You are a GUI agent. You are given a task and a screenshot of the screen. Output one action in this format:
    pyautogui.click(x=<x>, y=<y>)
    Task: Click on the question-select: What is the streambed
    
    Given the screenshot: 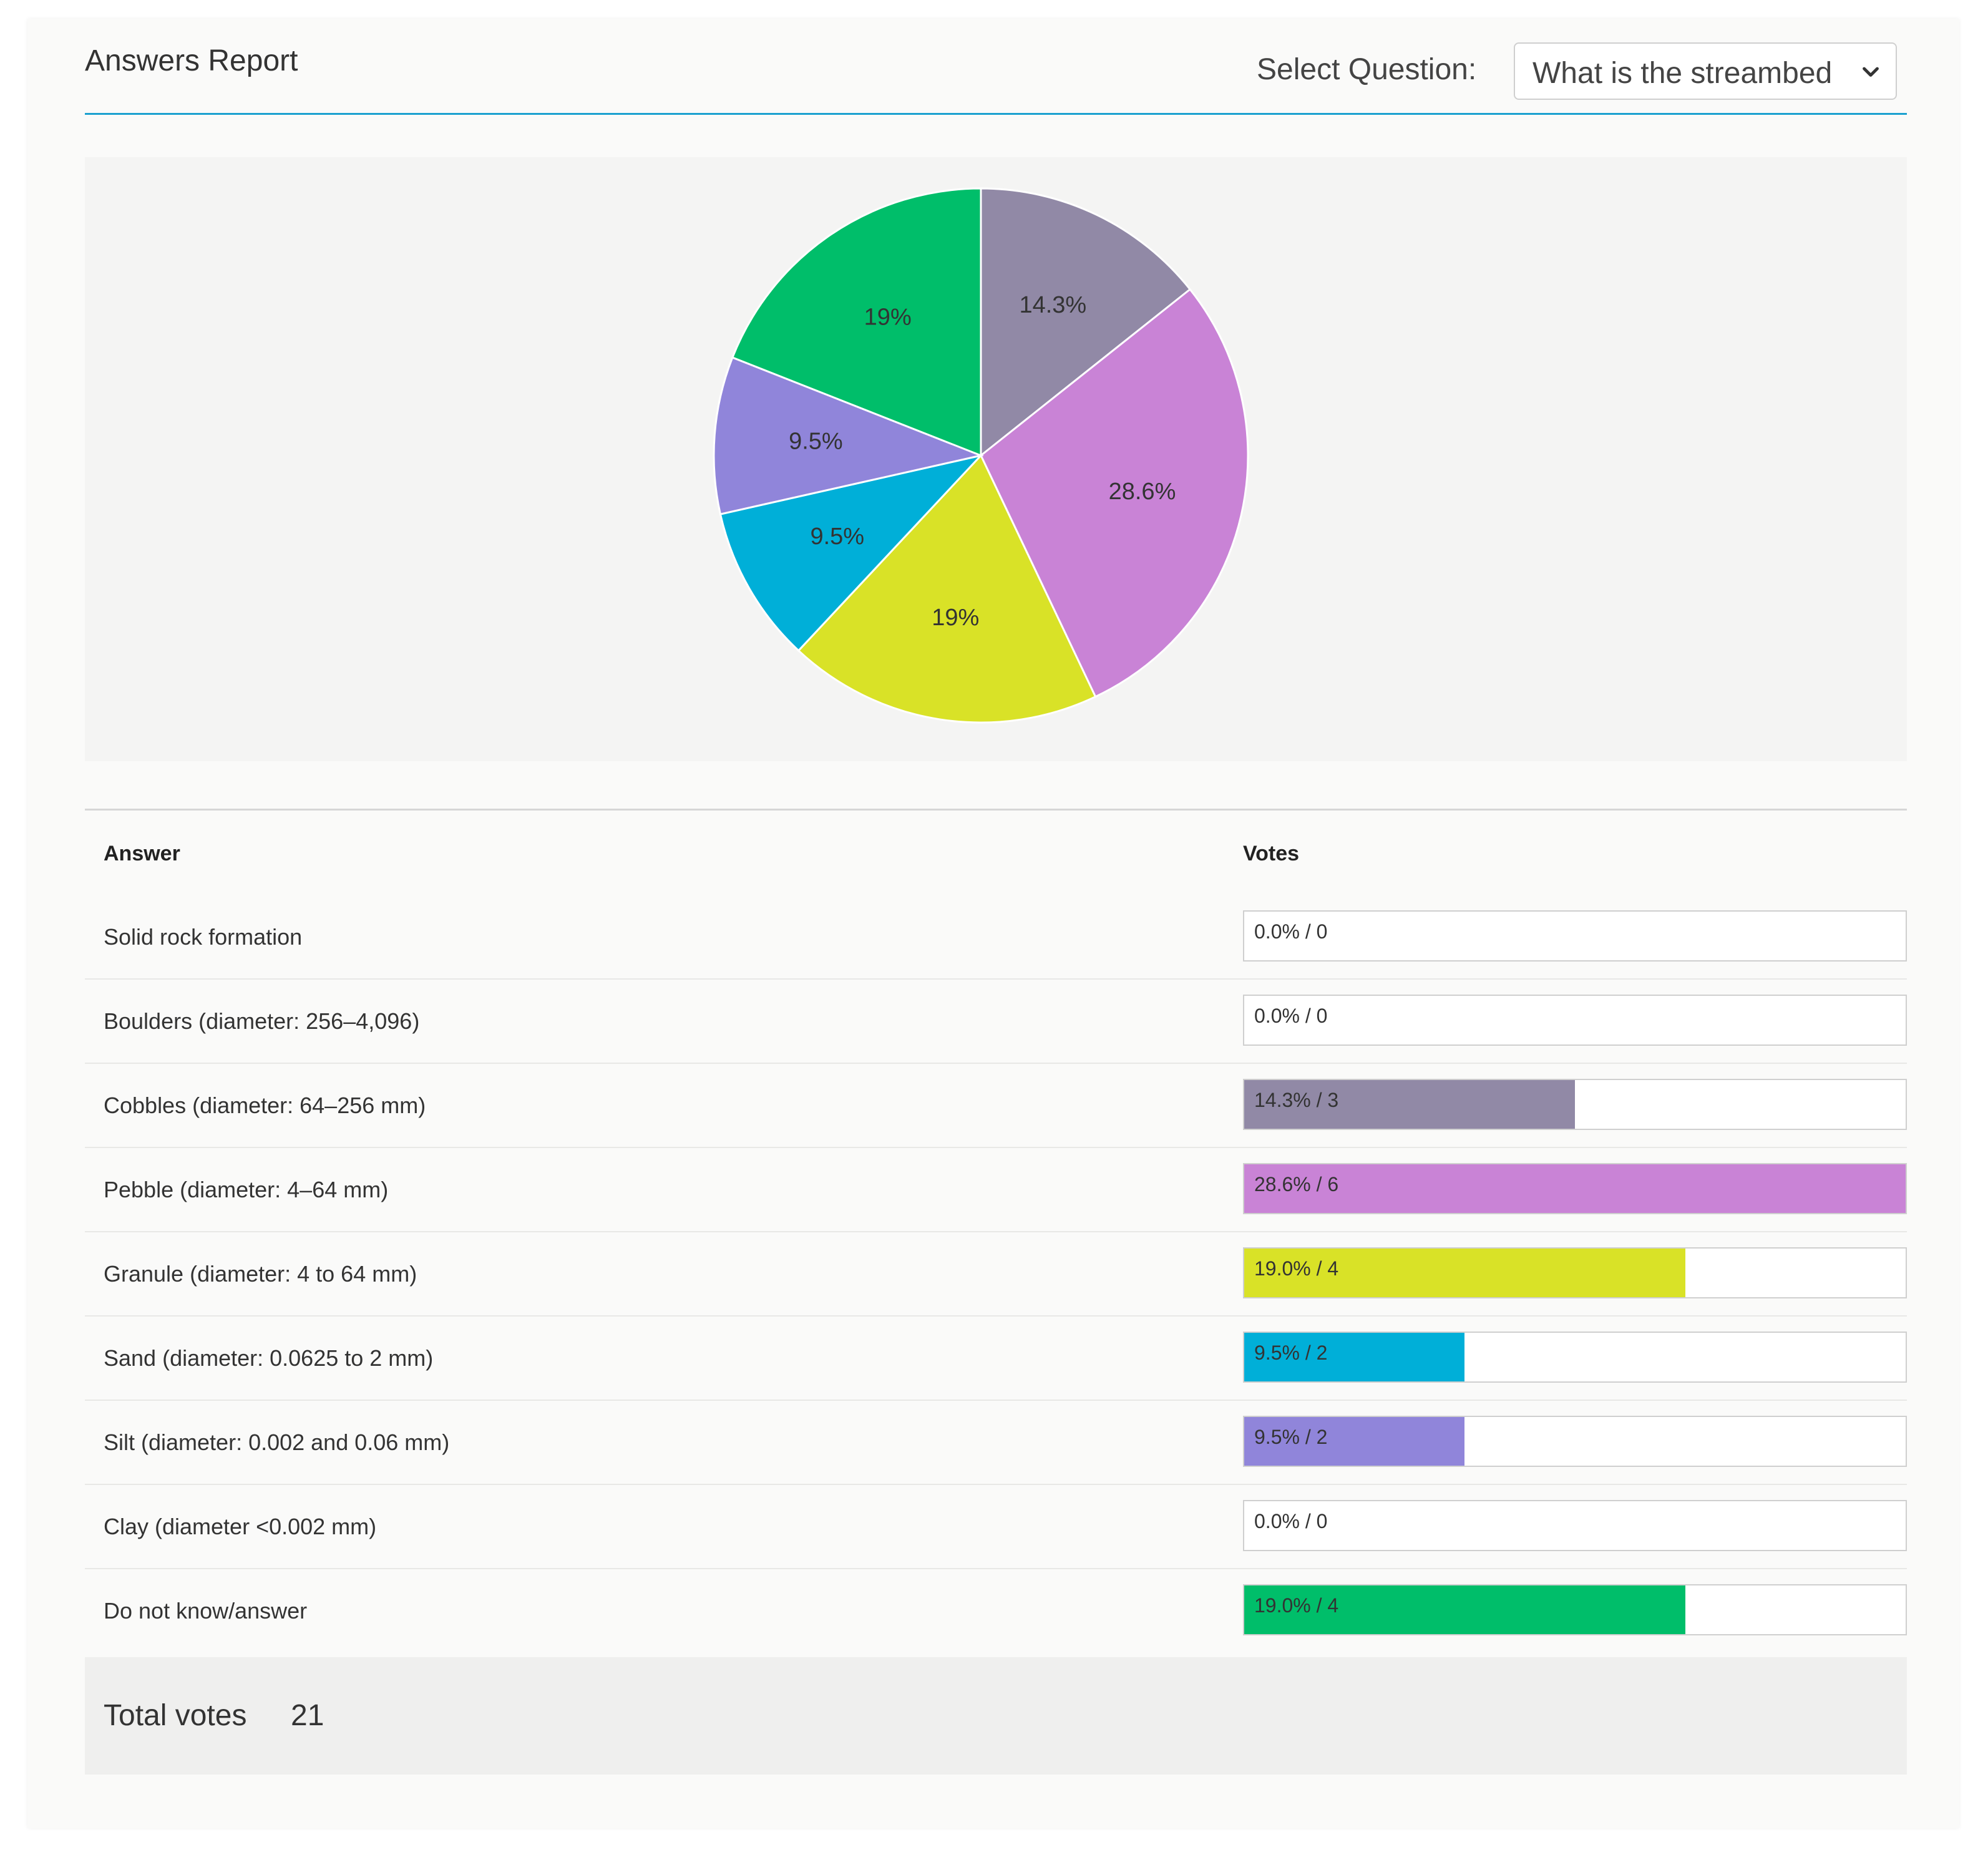 What is the action you would take?
    pyautogui.click(x=1705, y=71)
    